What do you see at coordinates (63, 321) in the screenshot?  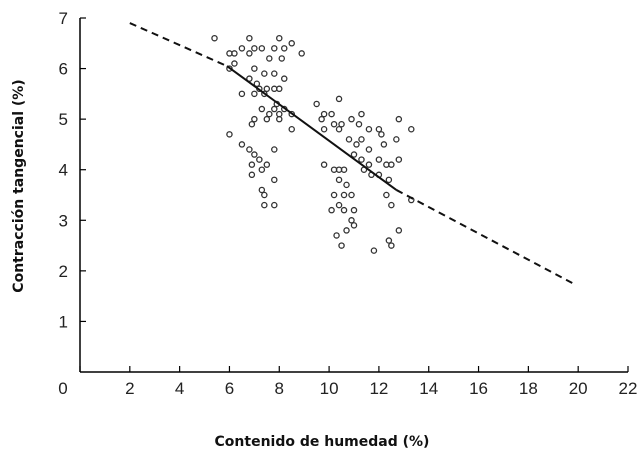 I see `y-tick-label: 1` at bounding box center [63, 321].